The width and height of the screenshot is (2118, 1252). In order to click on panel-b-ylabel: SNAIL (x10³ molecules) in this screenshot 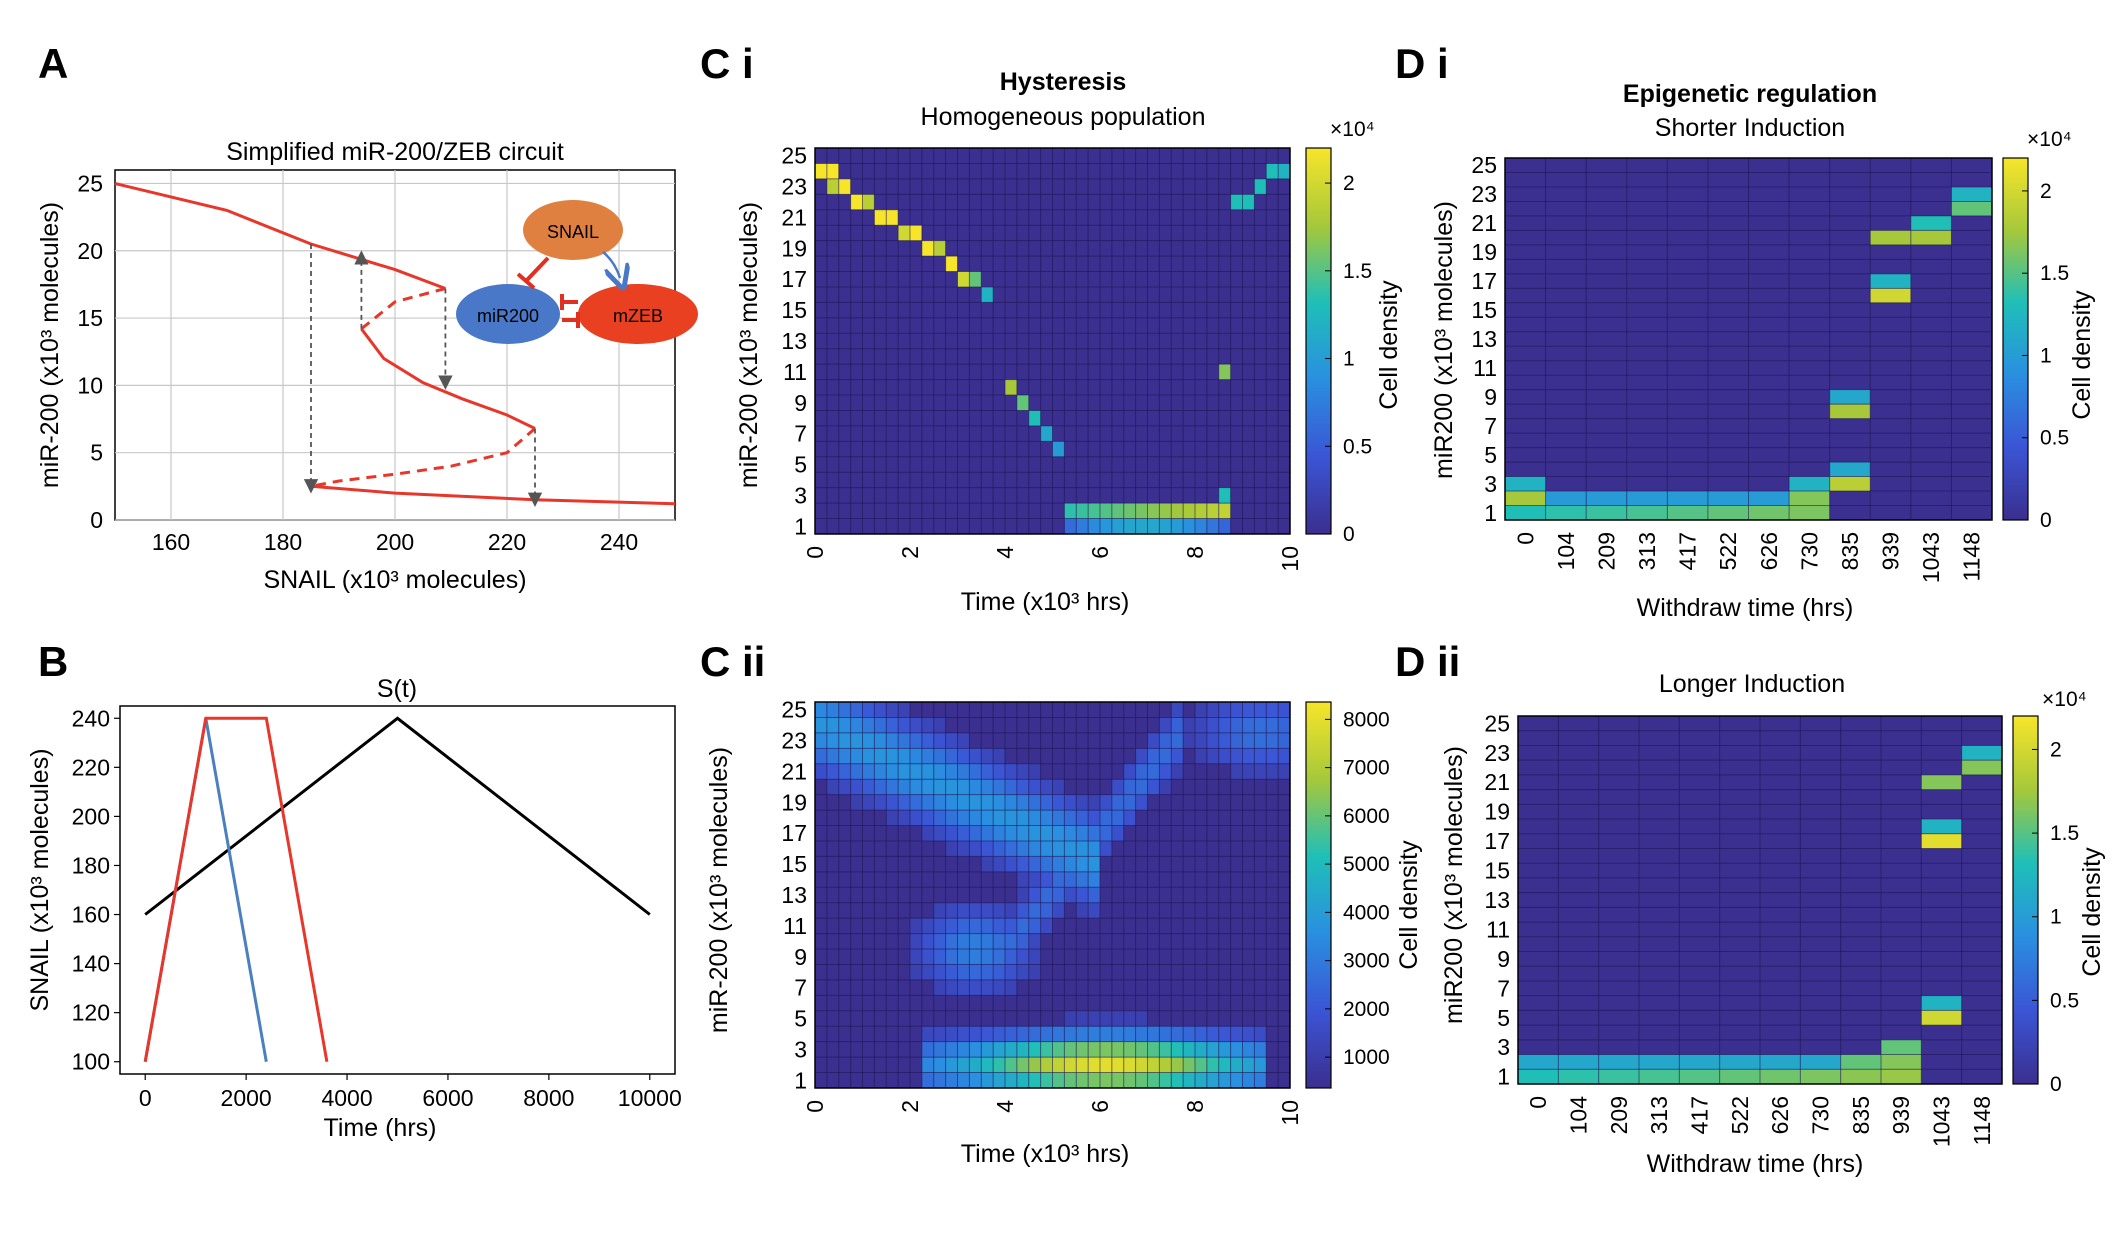, I will do `click(40, 879)`.